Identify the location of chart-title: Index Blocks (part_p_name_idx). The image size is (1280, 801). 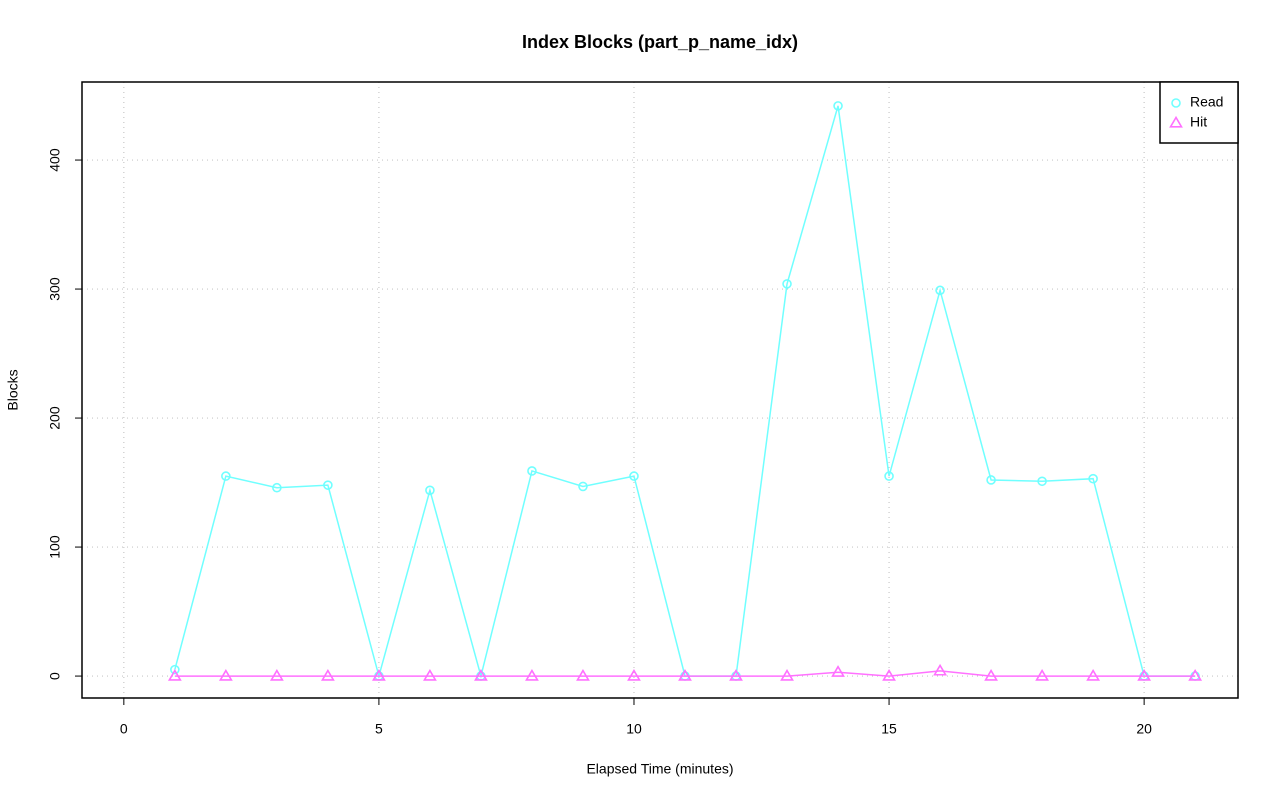
(660, 42).